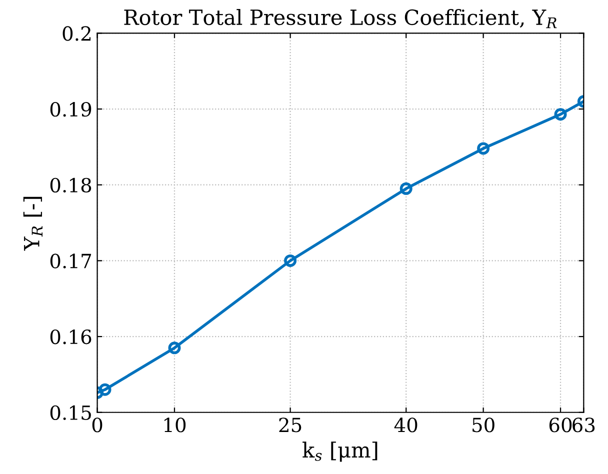 The width and height of the screenshot is (608, 474). I want to click on y-tick-label: 0.16, so click(71, 336).